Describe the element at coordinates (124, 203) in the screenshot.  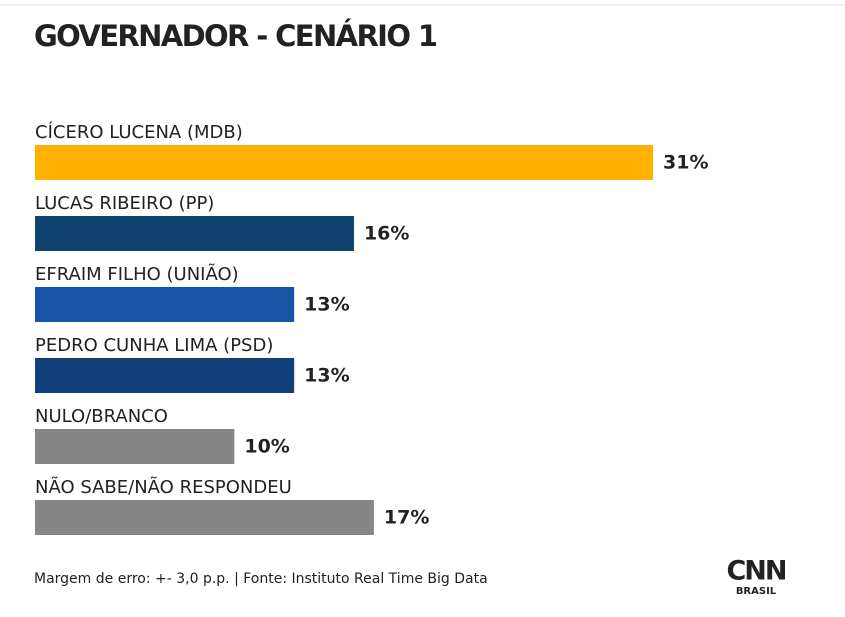
I see `category-label: LUCAS RIBEIRO (PP)` at that location.